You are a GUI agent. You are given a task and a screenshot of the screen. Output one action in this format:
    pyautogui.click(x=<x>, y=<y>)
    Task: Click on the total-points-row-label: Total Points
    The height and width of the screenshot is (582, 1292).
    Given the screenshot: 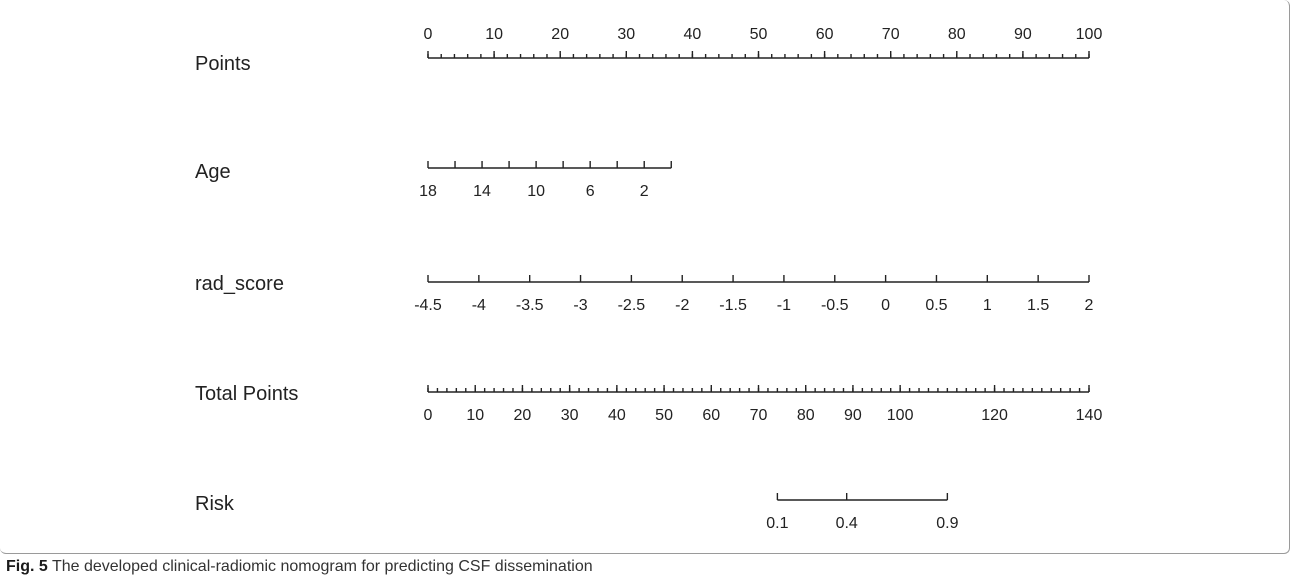 What is the action you would take?
    pyautogui.click(x=246, y=394)
    